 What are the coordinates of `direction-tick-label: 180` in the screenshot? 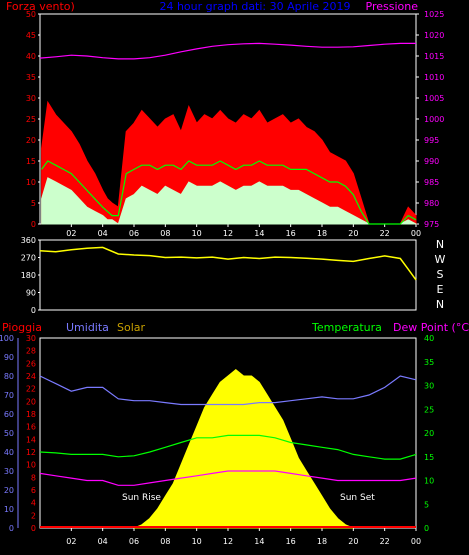 It's located at (28, 275).